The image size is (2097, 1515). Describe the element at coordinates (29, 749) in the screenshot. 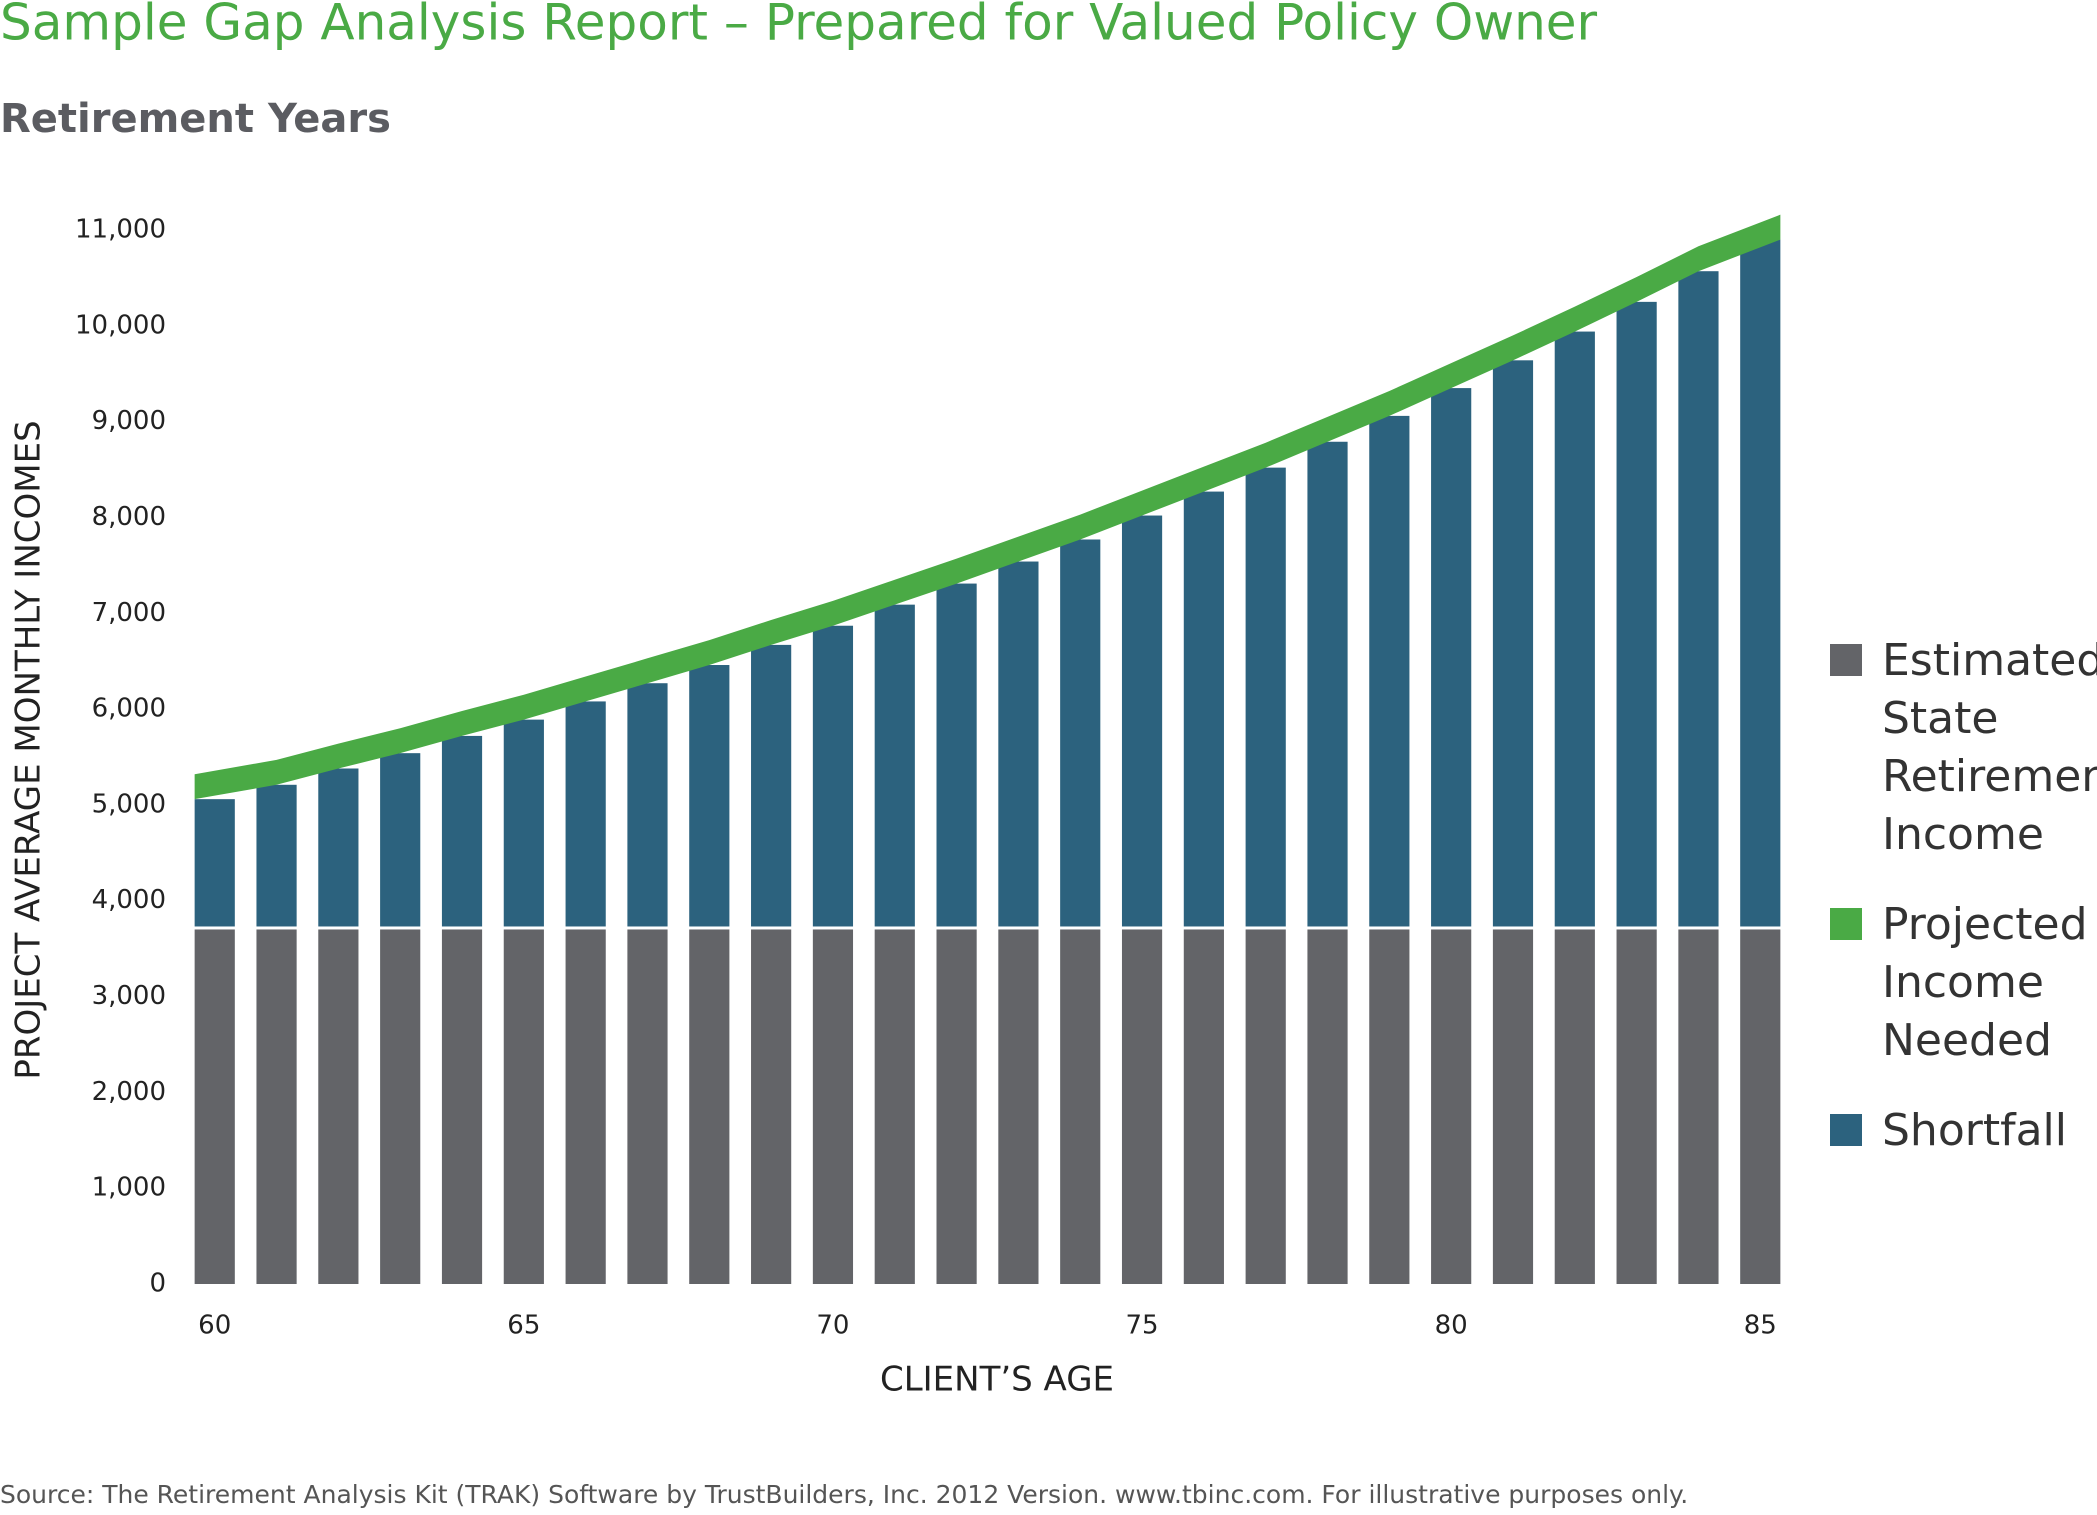

I see `y-axis-label: PROJECT AVERAGE MONTHLY INCOMES` at that location.